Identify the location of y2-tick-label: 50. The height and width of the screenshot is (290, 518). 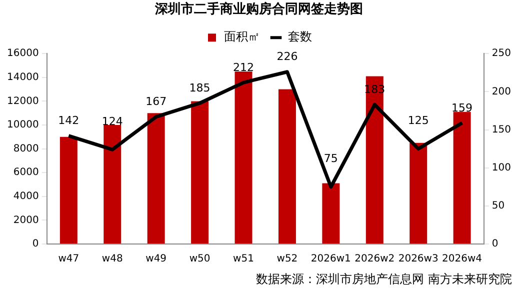
(498, 206).